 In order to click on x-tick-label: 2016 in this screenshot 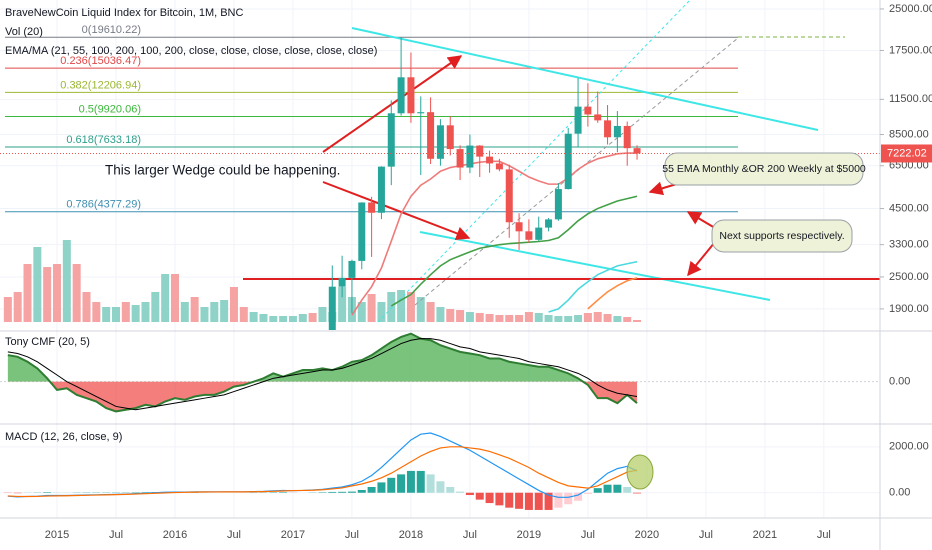, I will do `click(175, 535)`.